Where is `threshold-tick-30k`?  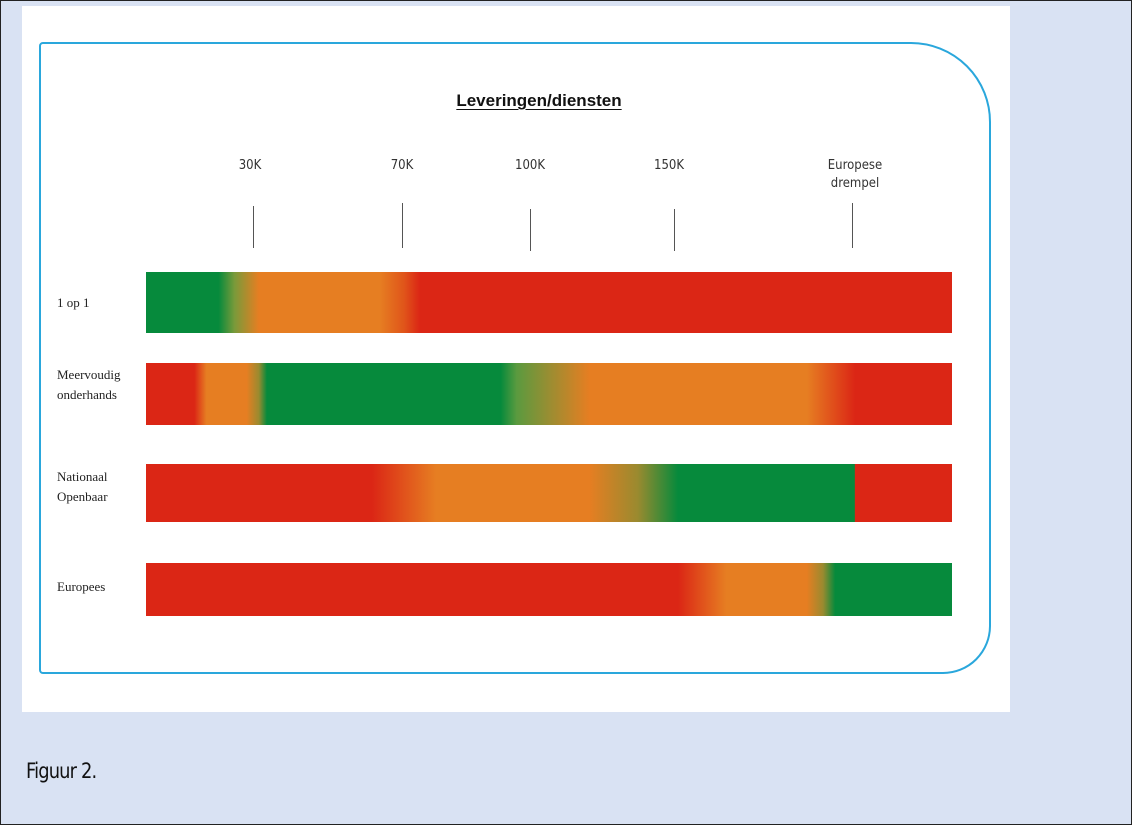
threshold-tick-30k is located at coordinates (253, 227).